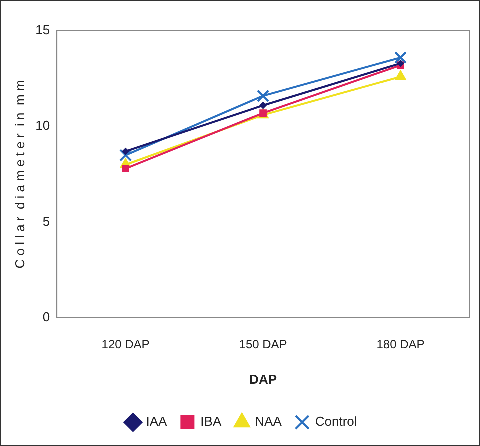 This screenshot has height=446, width=480. Describe the element at coordinates (336, 422) in the screenshot. I see `legend-label: Control` at that location.